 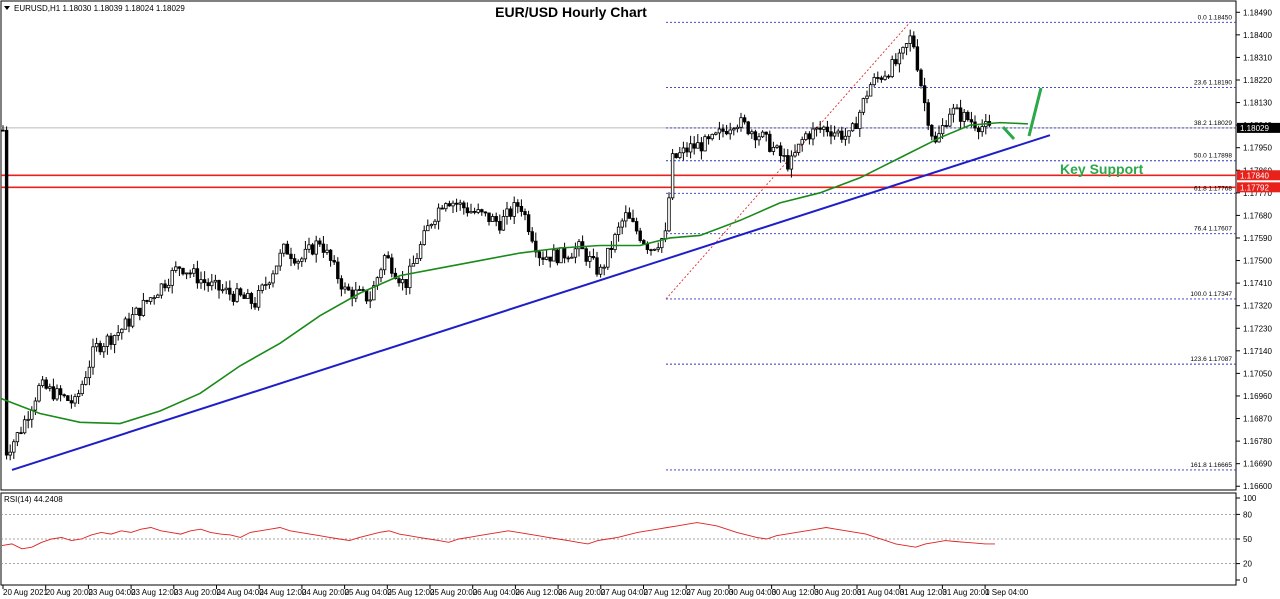 I want to click on fib-level-label: 38.2 1.18029, so click(x=1213, y=123).